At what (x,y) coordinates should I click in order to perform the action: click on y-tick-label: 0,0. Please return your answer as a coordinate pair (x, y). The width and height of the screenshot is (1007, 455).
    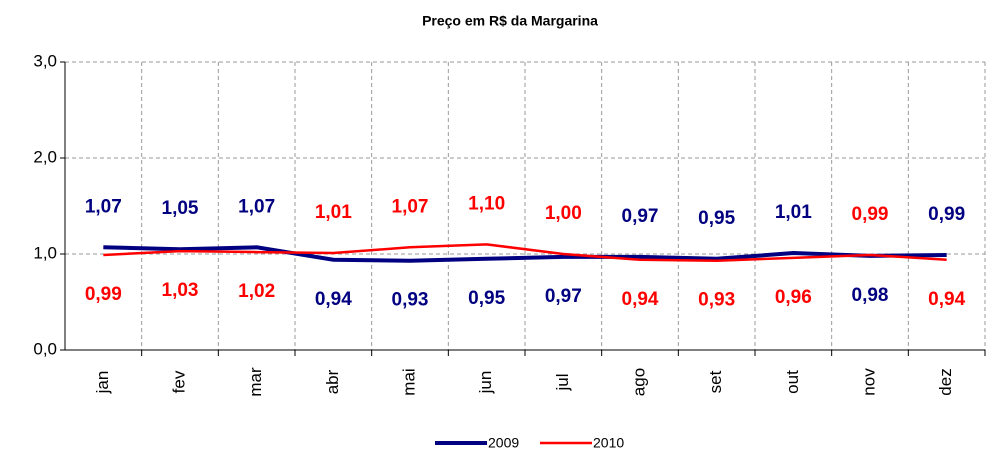
    Looking at the image, I should click on (45, 348).